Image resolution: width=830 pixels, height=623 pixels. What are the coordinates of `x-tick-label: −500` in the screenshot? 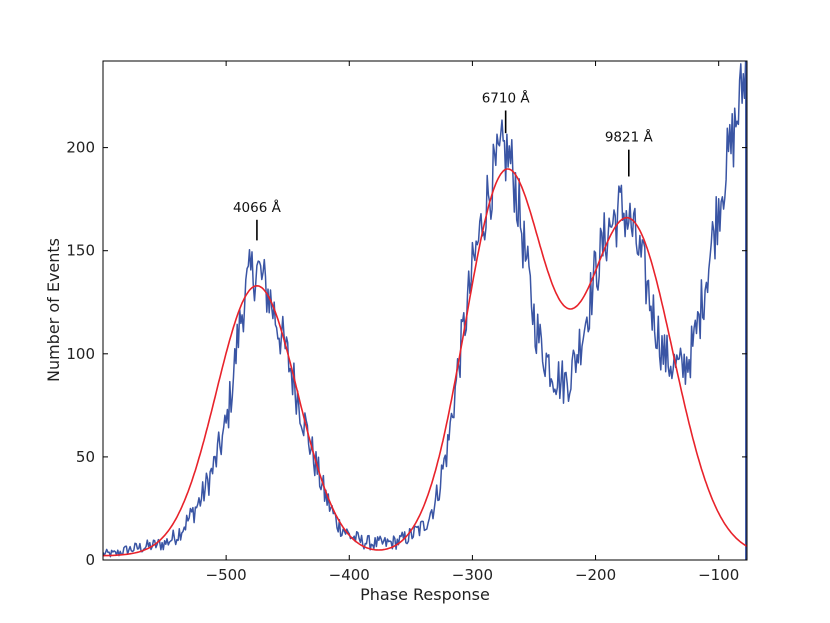 It's located at (226, 575).